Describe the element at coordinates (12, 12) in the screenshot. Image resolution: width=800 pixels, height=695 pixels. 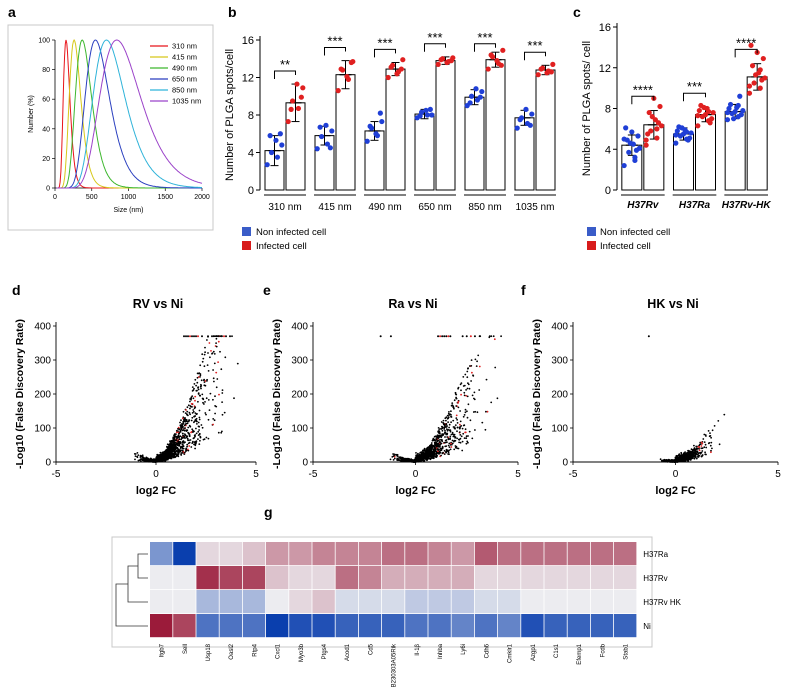
I see `panel-letter-a: a` at that location.